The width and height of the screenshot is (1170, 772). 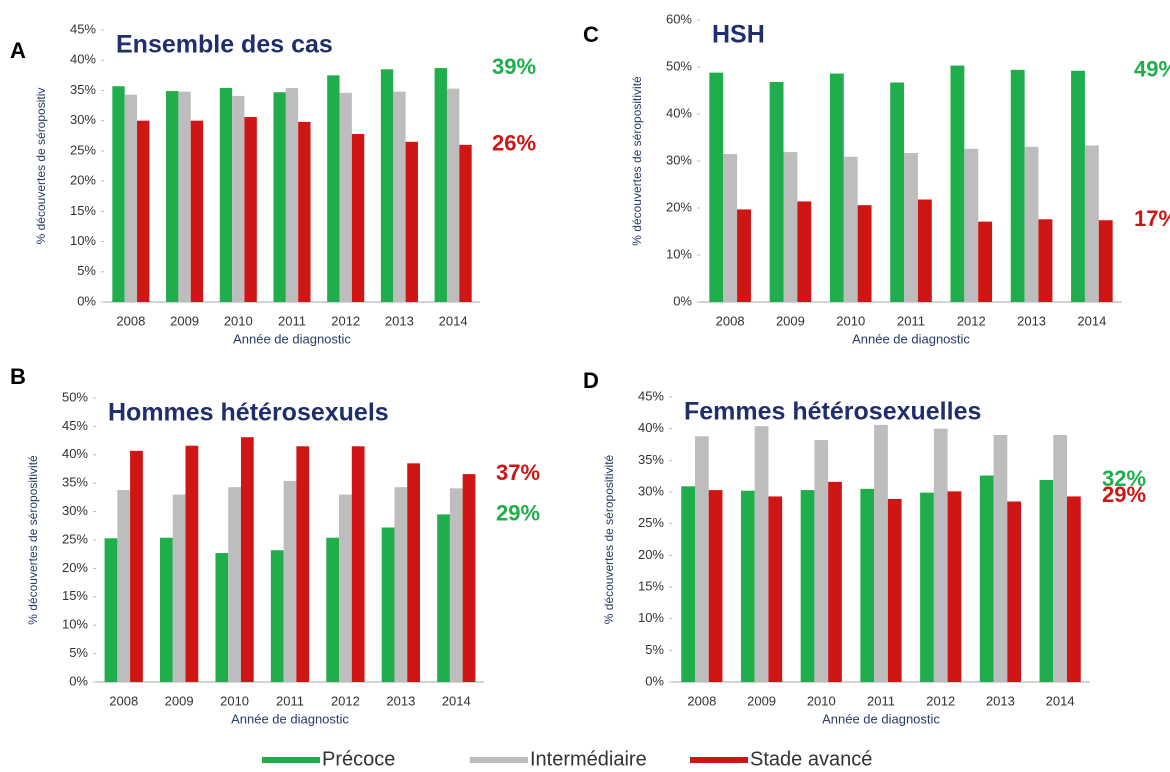 What do you see at coordinates (1091, 320) in the screenshot?
I see `x-tick-label: 2014` at bounding box center [1091, 320].